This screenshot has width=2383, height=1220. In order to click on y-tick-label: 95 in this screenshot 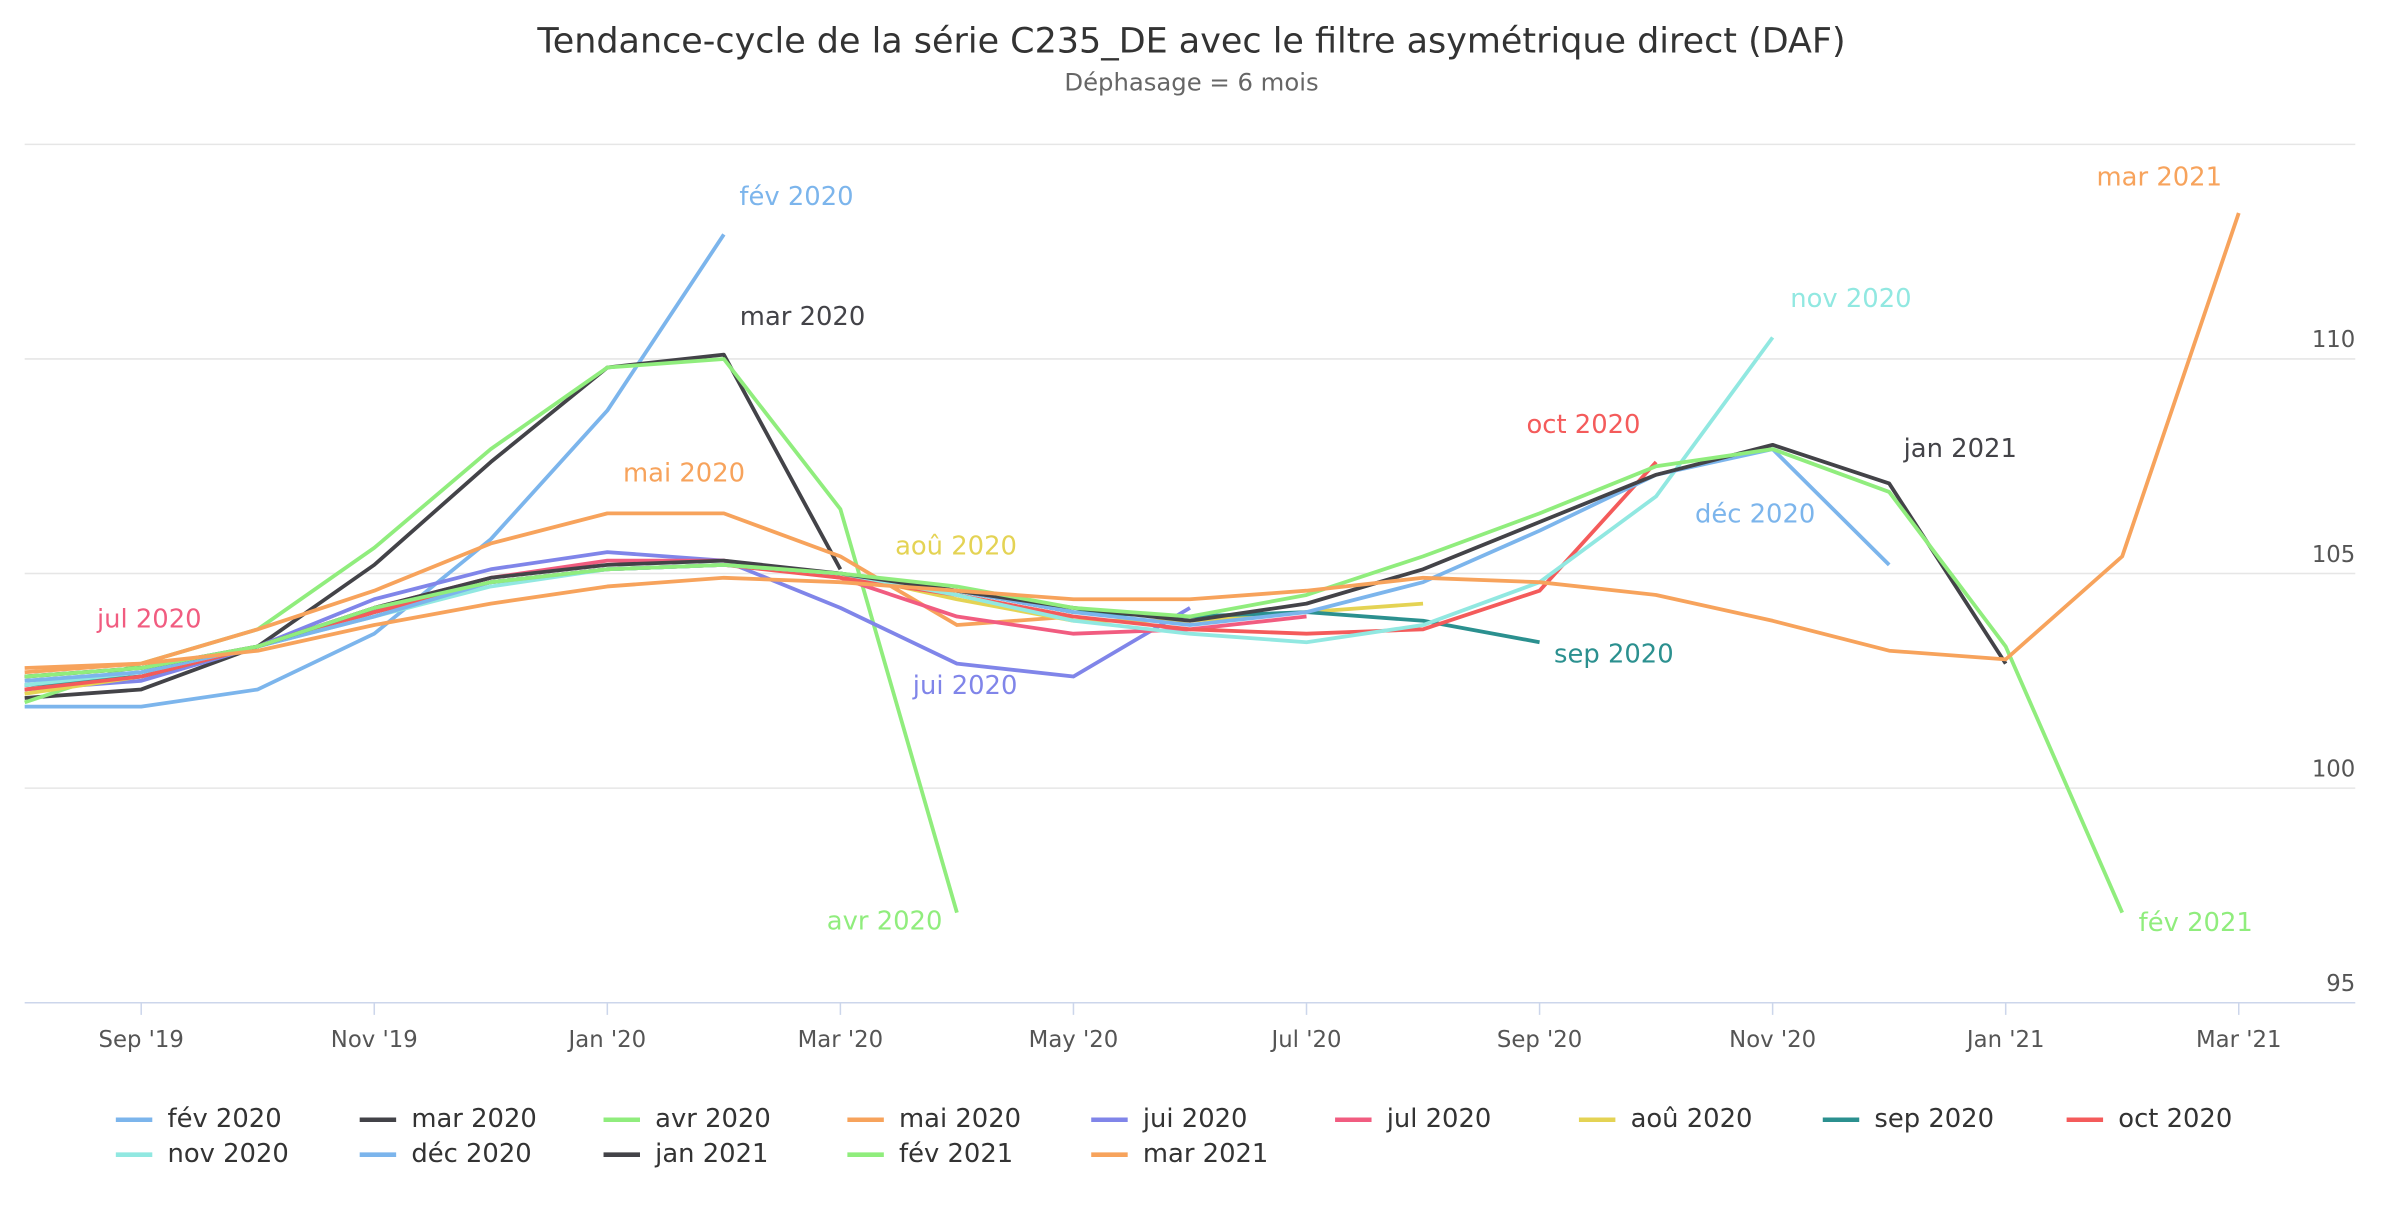, I will do `click(2340, 984)`.